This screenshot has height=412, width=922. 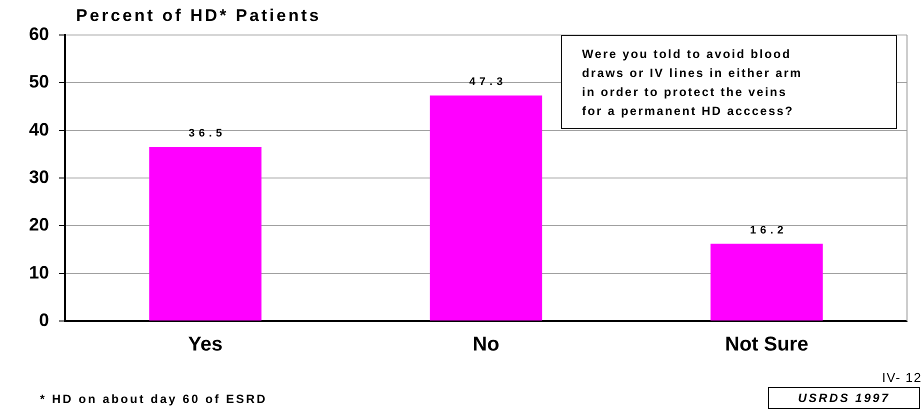 I want to click on y-tick-label: 10, so click(x=38, y=272).